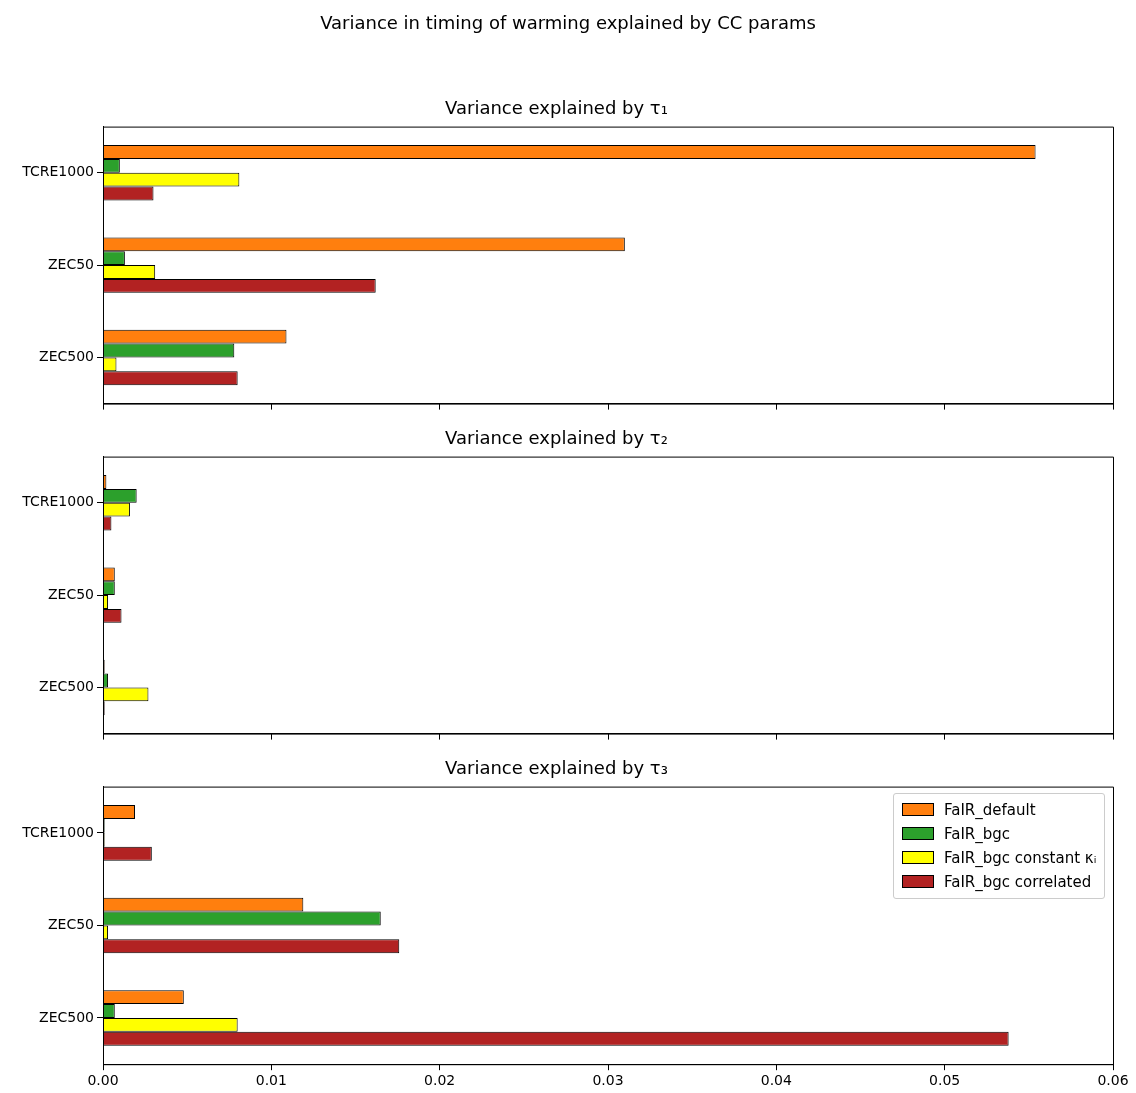  I want to click on chart-title: Variance explained by τ₂, so click(556, 438).